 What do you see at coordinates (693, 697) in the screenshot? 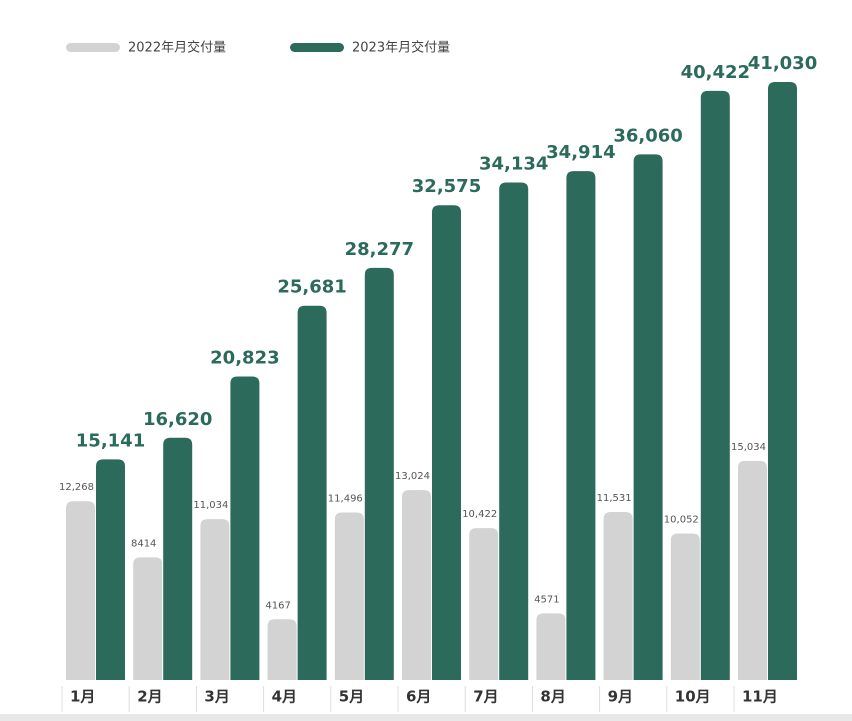
I see `x-tick-label: 10月` at bounding box center [693, 697].